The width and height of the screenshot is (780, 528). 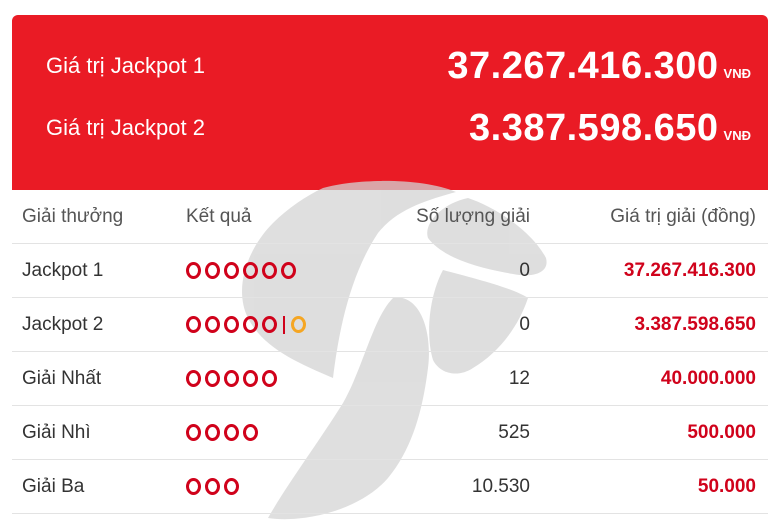 I want to click on table-row: Jackpot 1 0 37.267.416.300, so click(x=390, y=271).